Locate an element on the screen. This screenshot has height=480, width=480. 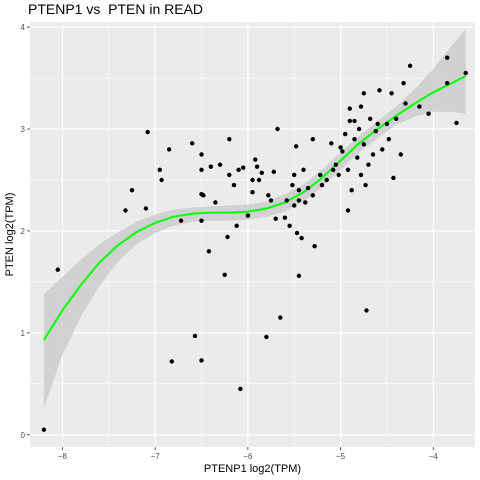
x-tick-label: −4 is located at coordinates (434, 456).